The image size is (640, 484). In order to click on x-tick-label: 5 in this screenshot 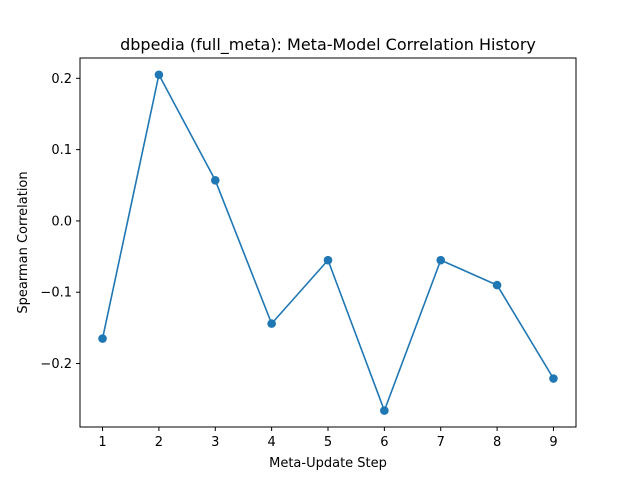, I will do `click(328, 442)`.